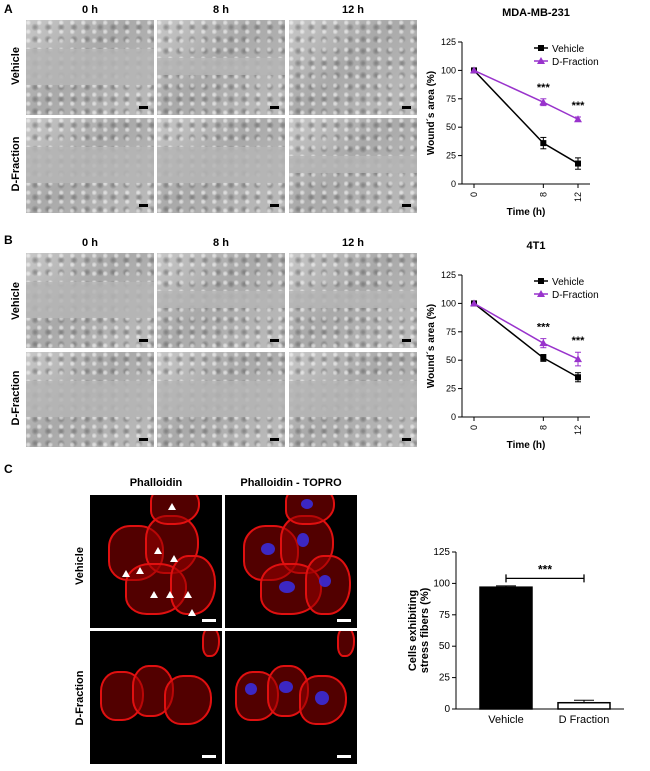  Describe the element at coordinates (353, 300) in the screenshot. I see `micrograph-b-vehicle-12h` at that location.